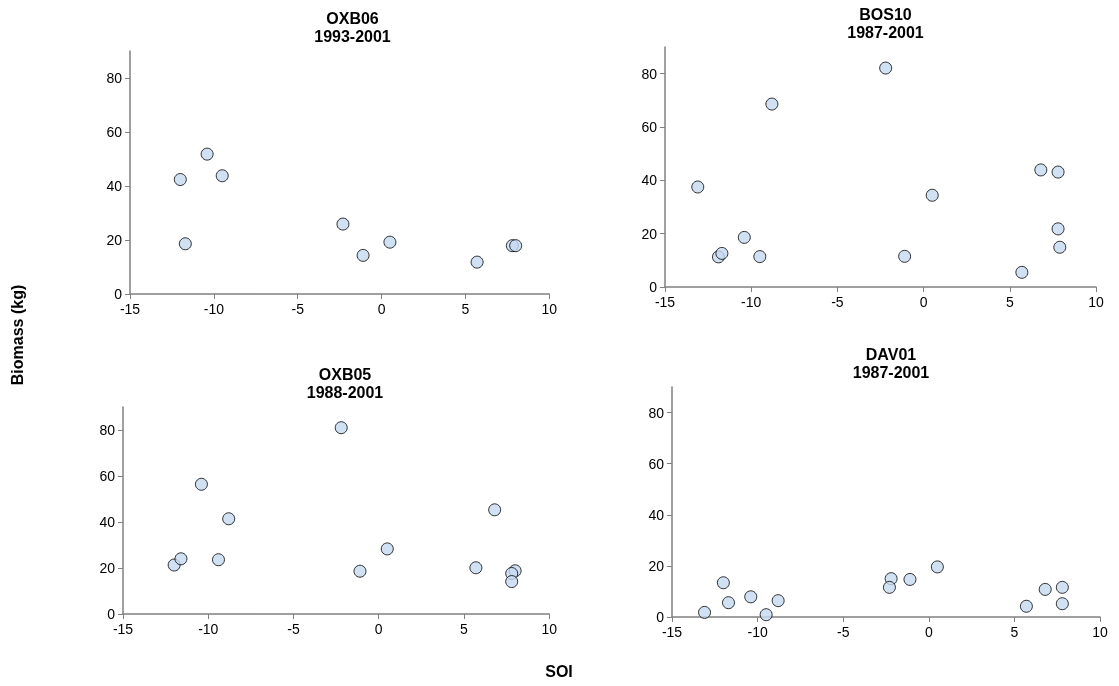  I want to click on x-axis-title: SOI, so click(559, 672).